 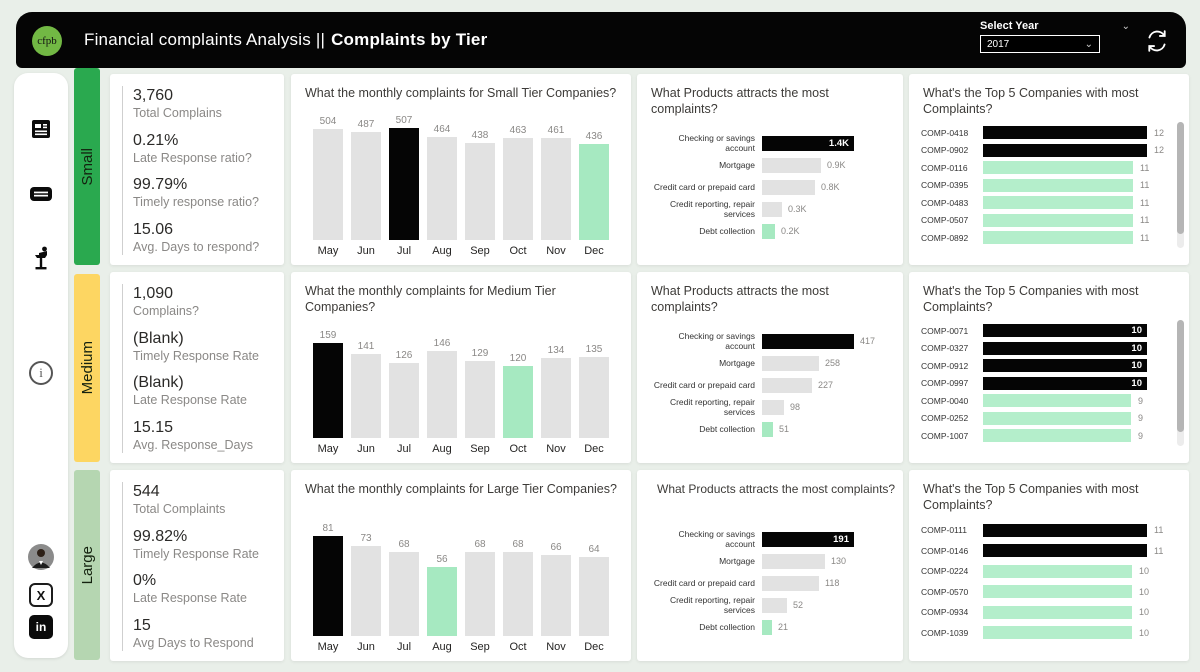 What do you see at coordinates (712, 209) in the screenshot?
I see `product-label: Credit reporting, repair services` at bounding box center [712, 209].